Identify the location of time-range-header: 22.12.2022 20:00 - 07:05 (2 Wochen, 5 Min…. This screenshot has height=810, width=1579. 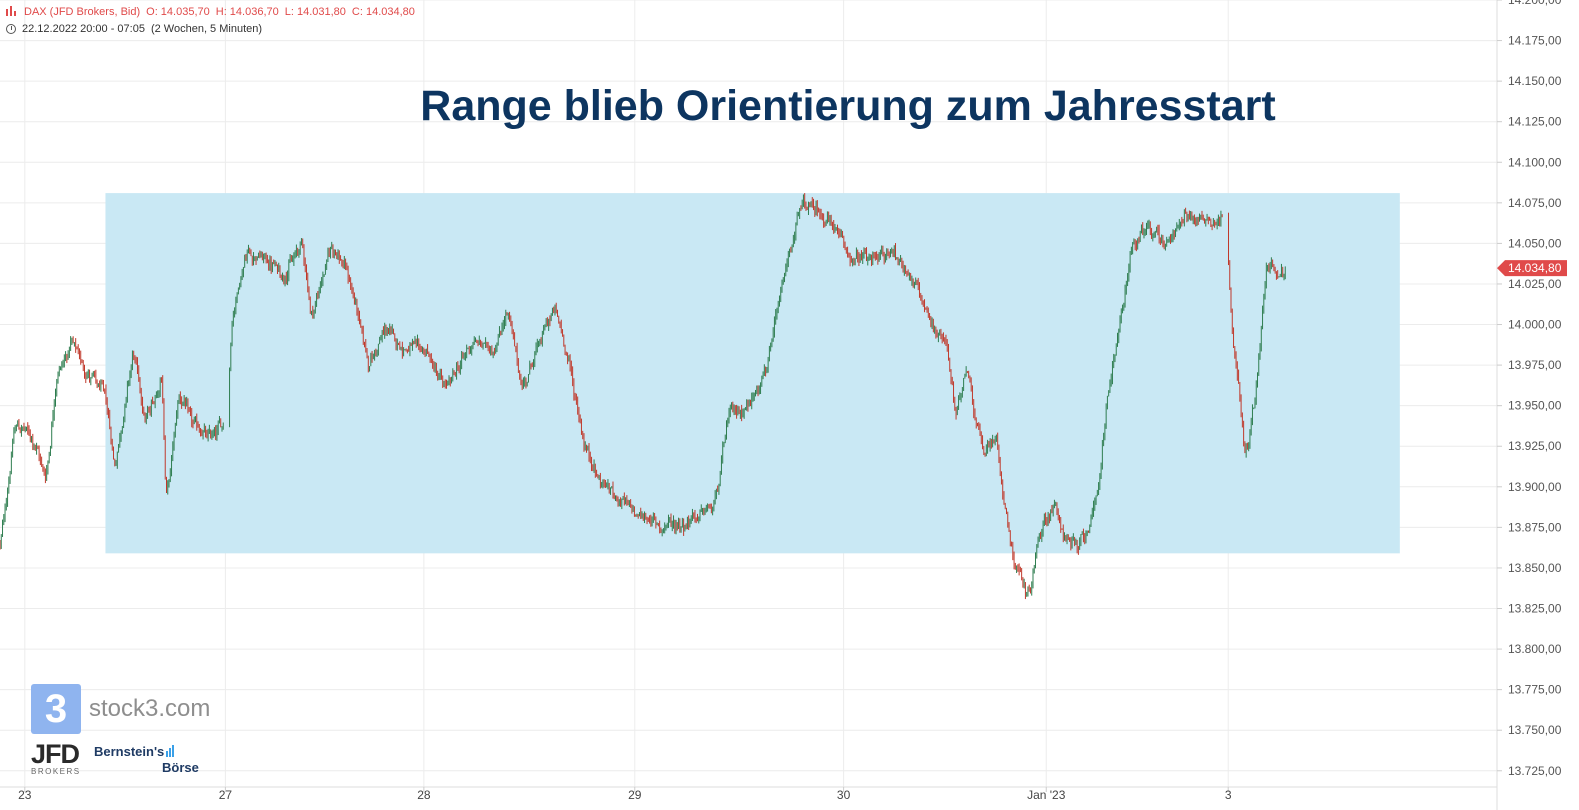
(137, 29).